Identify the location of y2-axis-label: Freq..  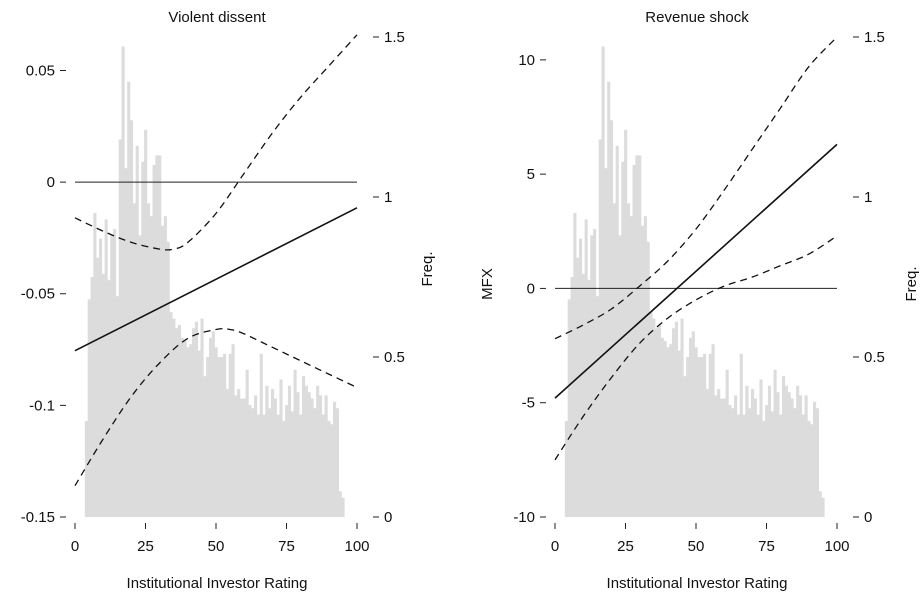
(911, 283).